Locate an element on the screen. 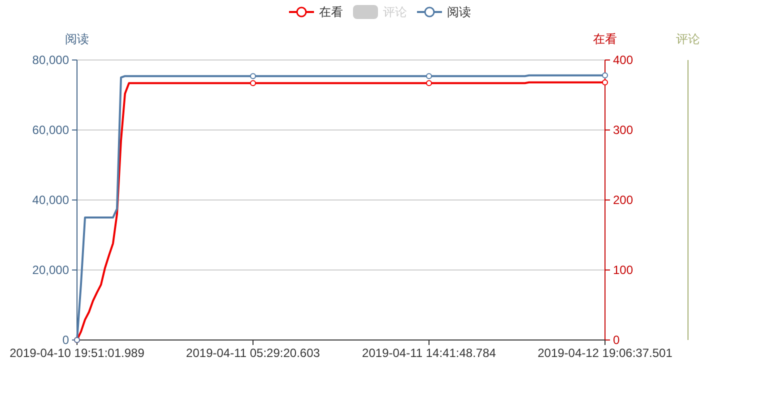 This screenshot has height=400, width=760. x-tick-label: 2019-04-11 14:41:48.784 is located at coordinates (429, 353).